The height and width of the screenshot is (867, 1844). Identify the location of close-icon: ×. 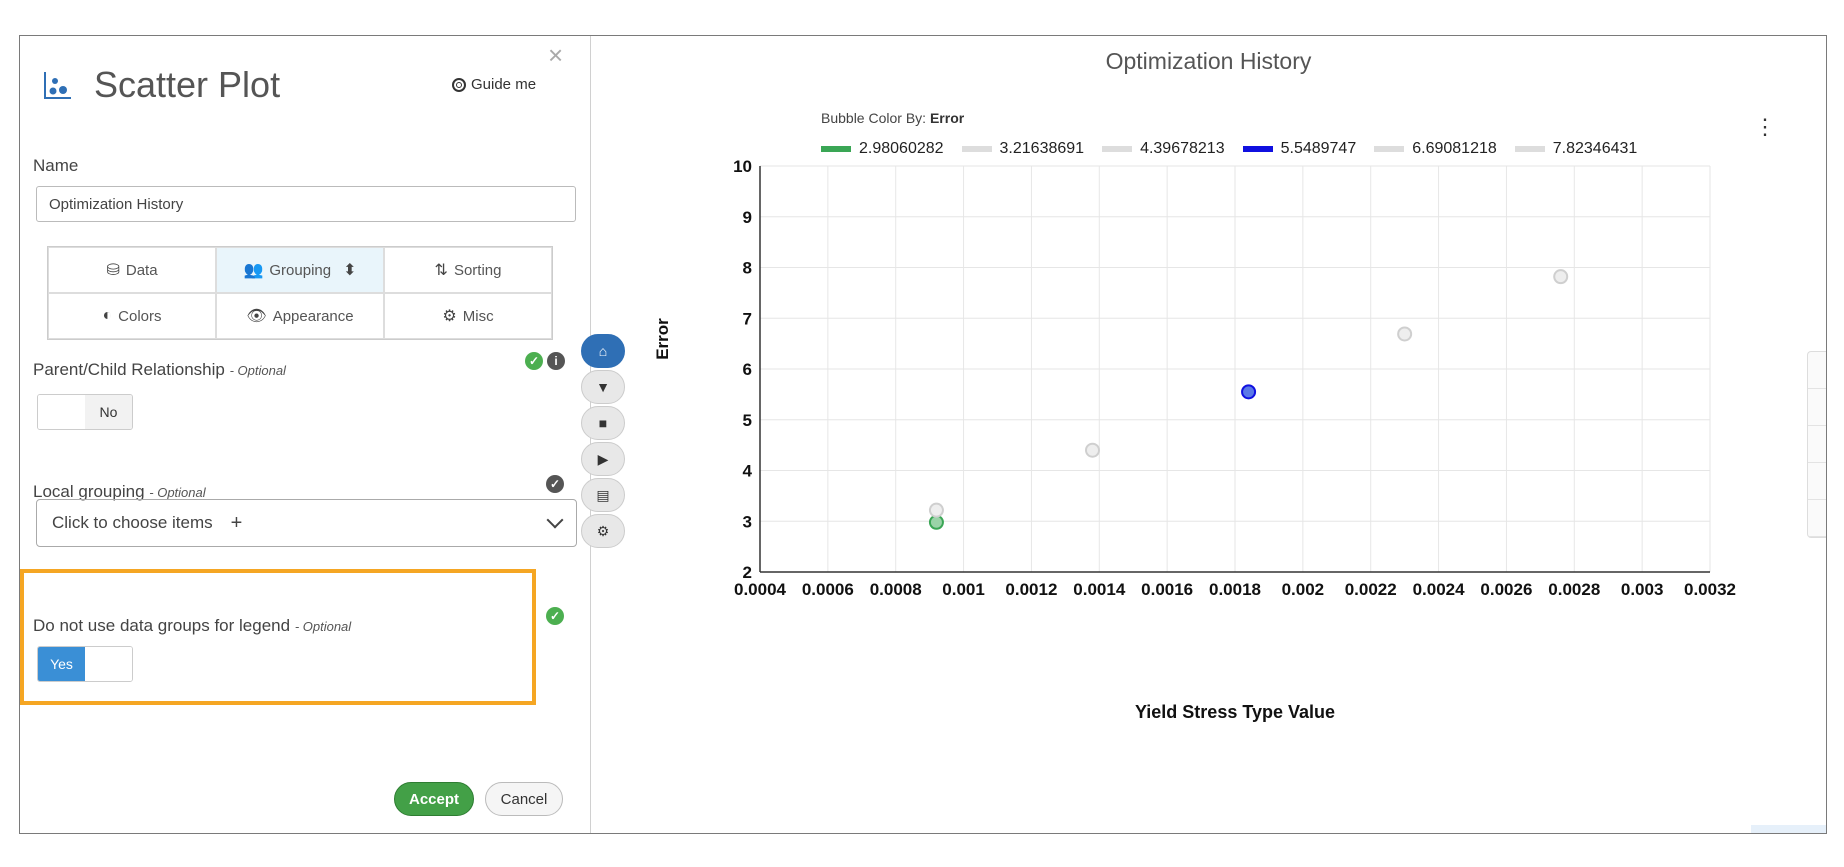
(556, 55).